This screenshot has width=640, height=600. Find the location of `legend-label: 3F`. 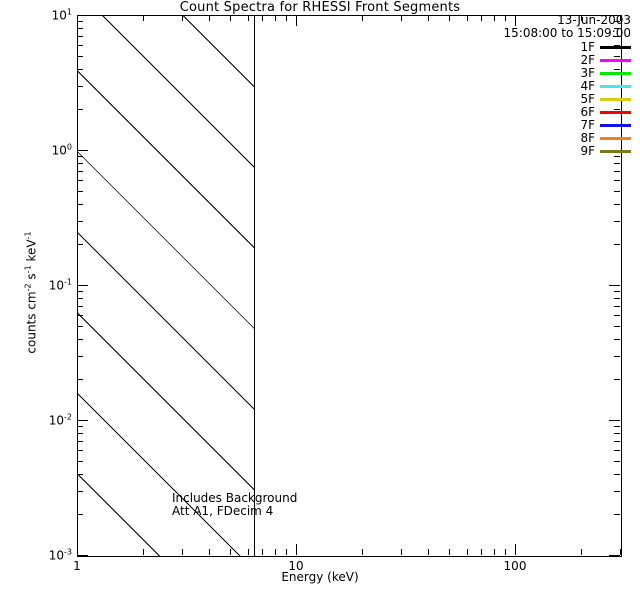

legend-label: 3F is located at coordinates (587, 73).